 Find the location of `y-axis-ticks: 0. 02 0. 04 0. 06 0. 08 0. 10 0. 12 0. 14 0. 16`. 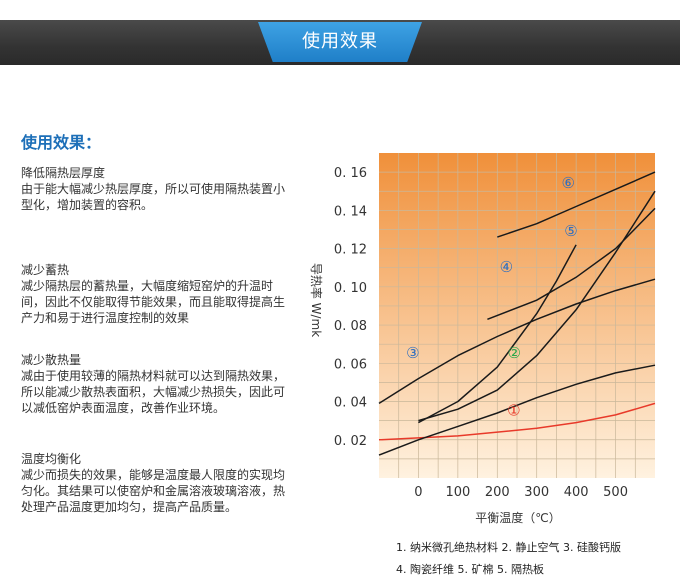

y-axis-ticks: 0. 02 0. 04 0. 06 0. 08 0. 10 0. 12 0. 14 0. 16 is located at coordinates (350, 307).